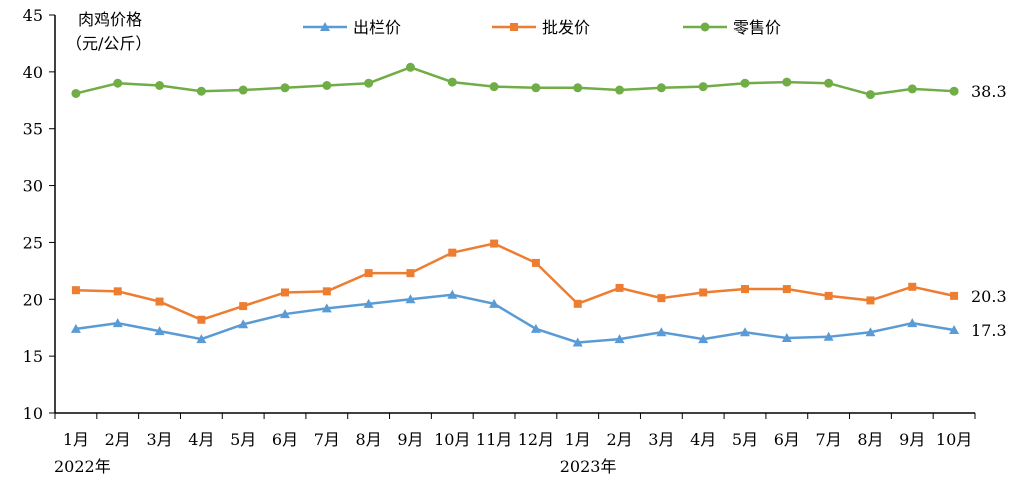  Describe the element at coordinates (201, 439) in the screenshot. I see `x-tick-label: 4月` at that location.